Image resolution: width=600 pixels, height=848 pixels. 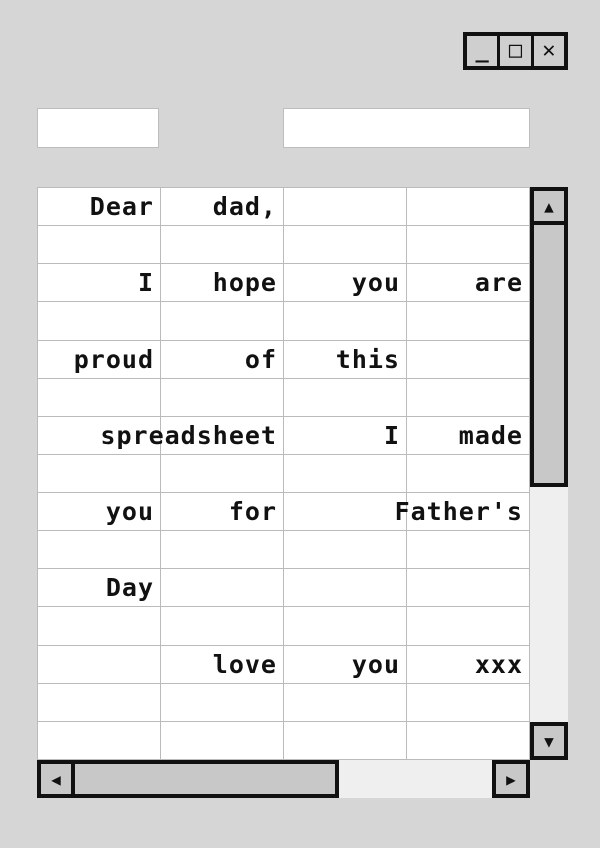 I want to click on scroll-down-button: ▼, so click(x=549, y=741).